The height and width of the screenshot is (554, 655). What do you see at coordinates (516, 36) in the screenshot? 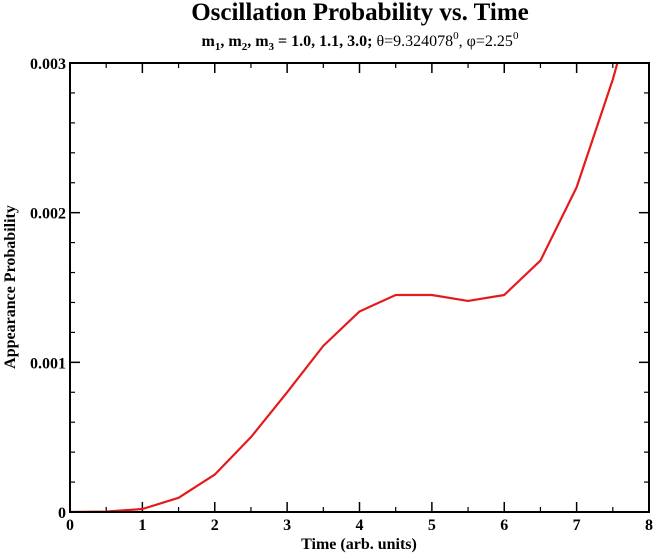
I see `subtitle-phi-sup: 0` at bounding box center [516, 36].